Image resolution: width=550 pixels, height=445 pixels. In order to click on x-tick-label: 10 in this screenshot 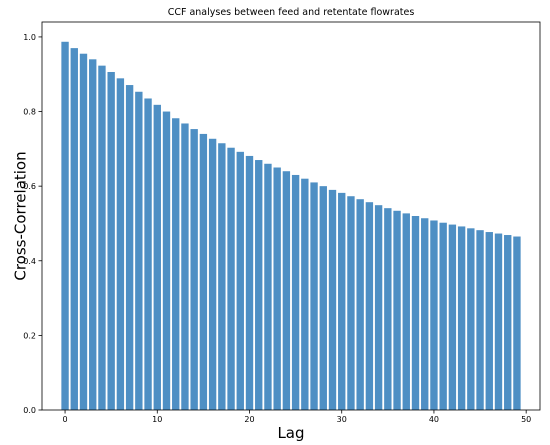, I will do `click(157, 419)`.